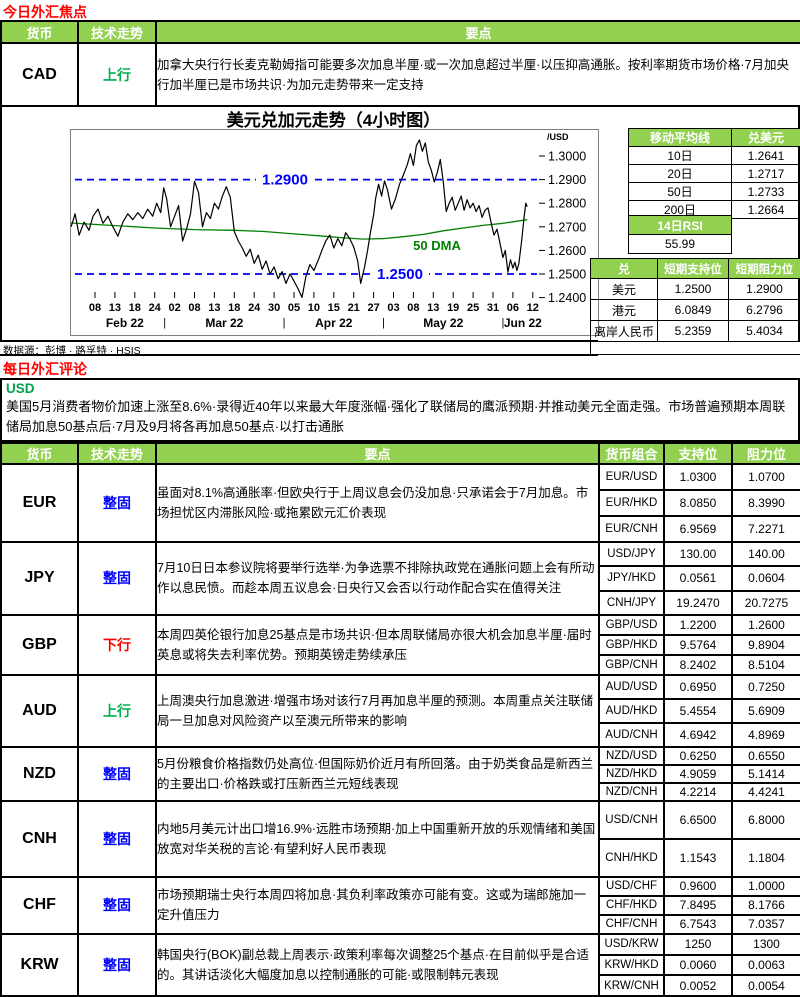 The image size is (800, 997). I want to click on currency-code: AUD, so click(39, 711).